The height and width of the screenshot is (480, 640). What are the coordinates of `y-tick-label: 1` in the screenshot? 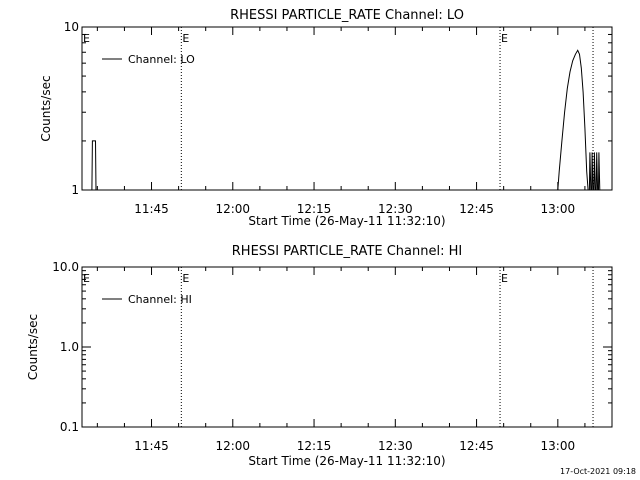 It's located at (75, 190).